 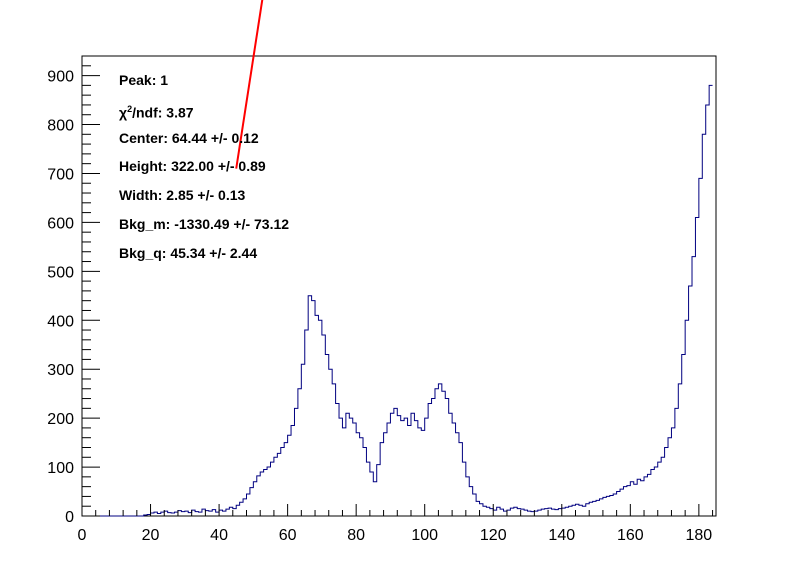 What do you see at coordinates (188, 252) in the screenshot?
I see `stat-bkg-q: Bkg_q: 45.34 +/- 2.44` at bounding box center [188, 252].